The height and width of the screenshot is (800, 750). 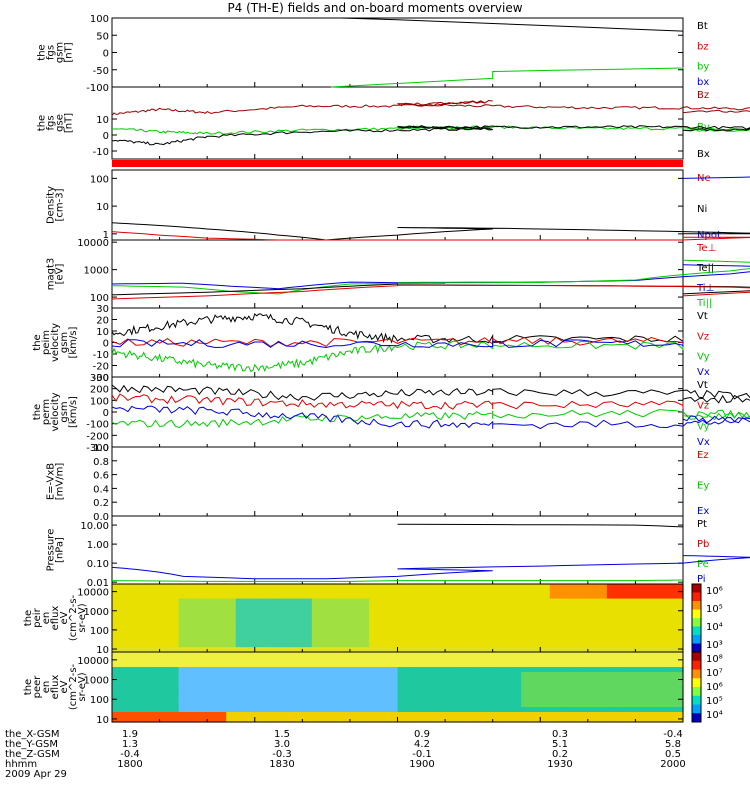 I want to click on colorbar-tick-label: 10⁵, so click(x=714, y=701).